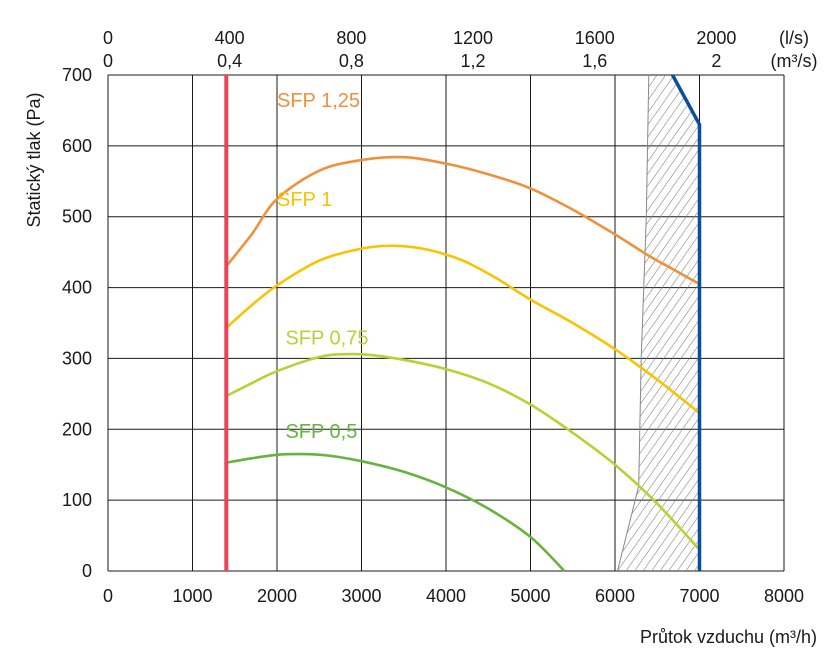  I want to click on y-tick-label: 700, so click(77, 75).